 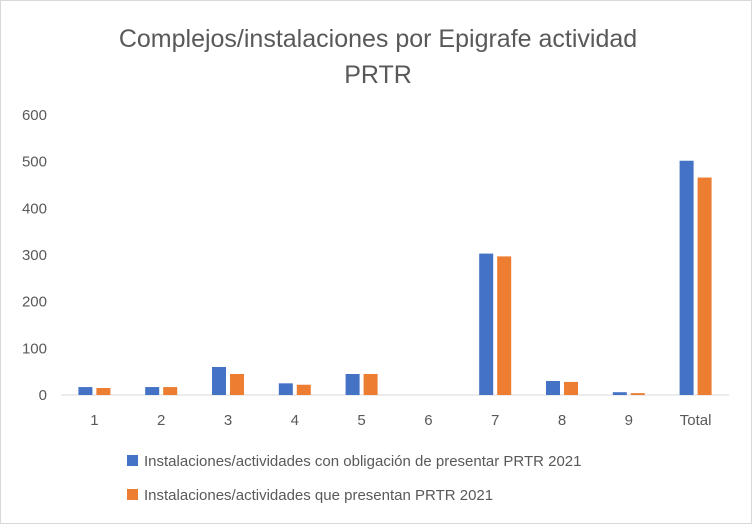 What do you see at coordinates (34, 348) in the screenshot?
I see `y-tick-label: 100` at bounding box center [34, 348].